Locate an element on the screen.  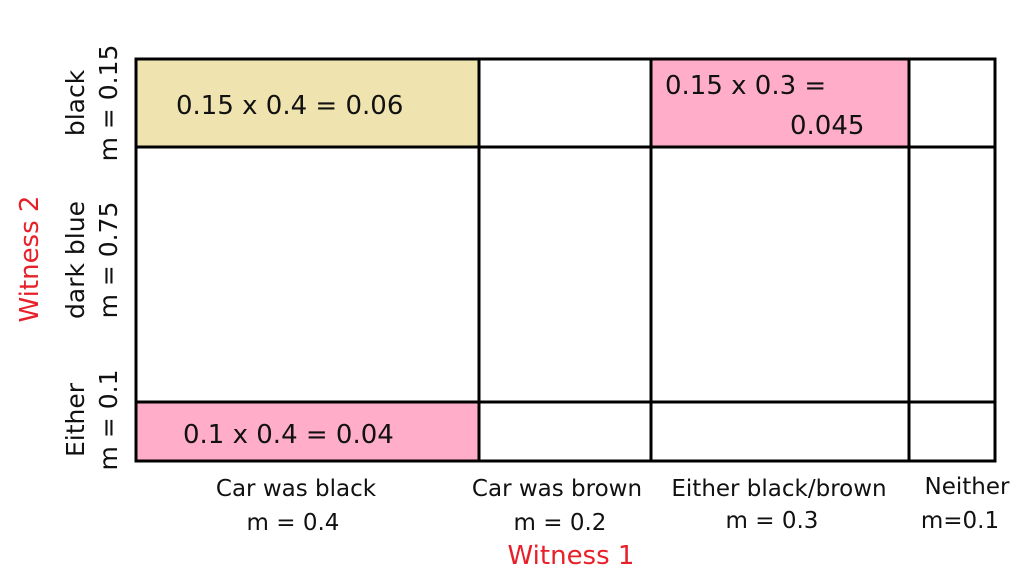
col-label-car-black: Car was black is located at coordinates (296, 489).